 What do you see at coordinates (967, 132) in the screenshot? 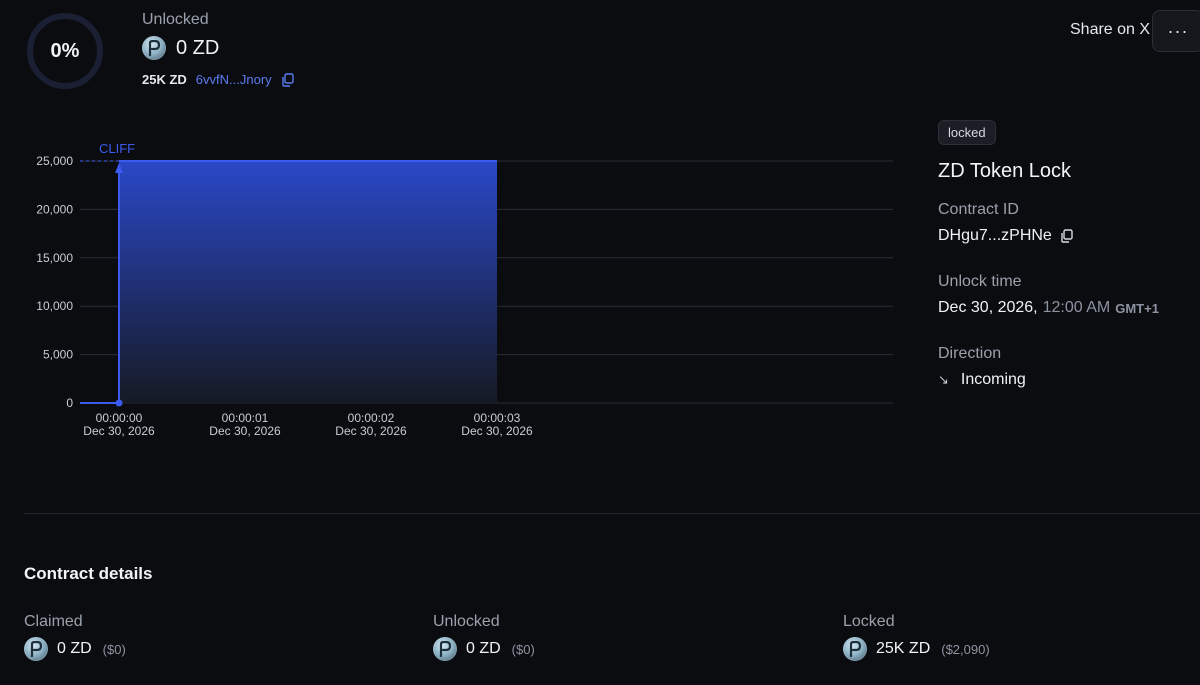
I see `status-badge: locked` at bounding box center [967, 132].